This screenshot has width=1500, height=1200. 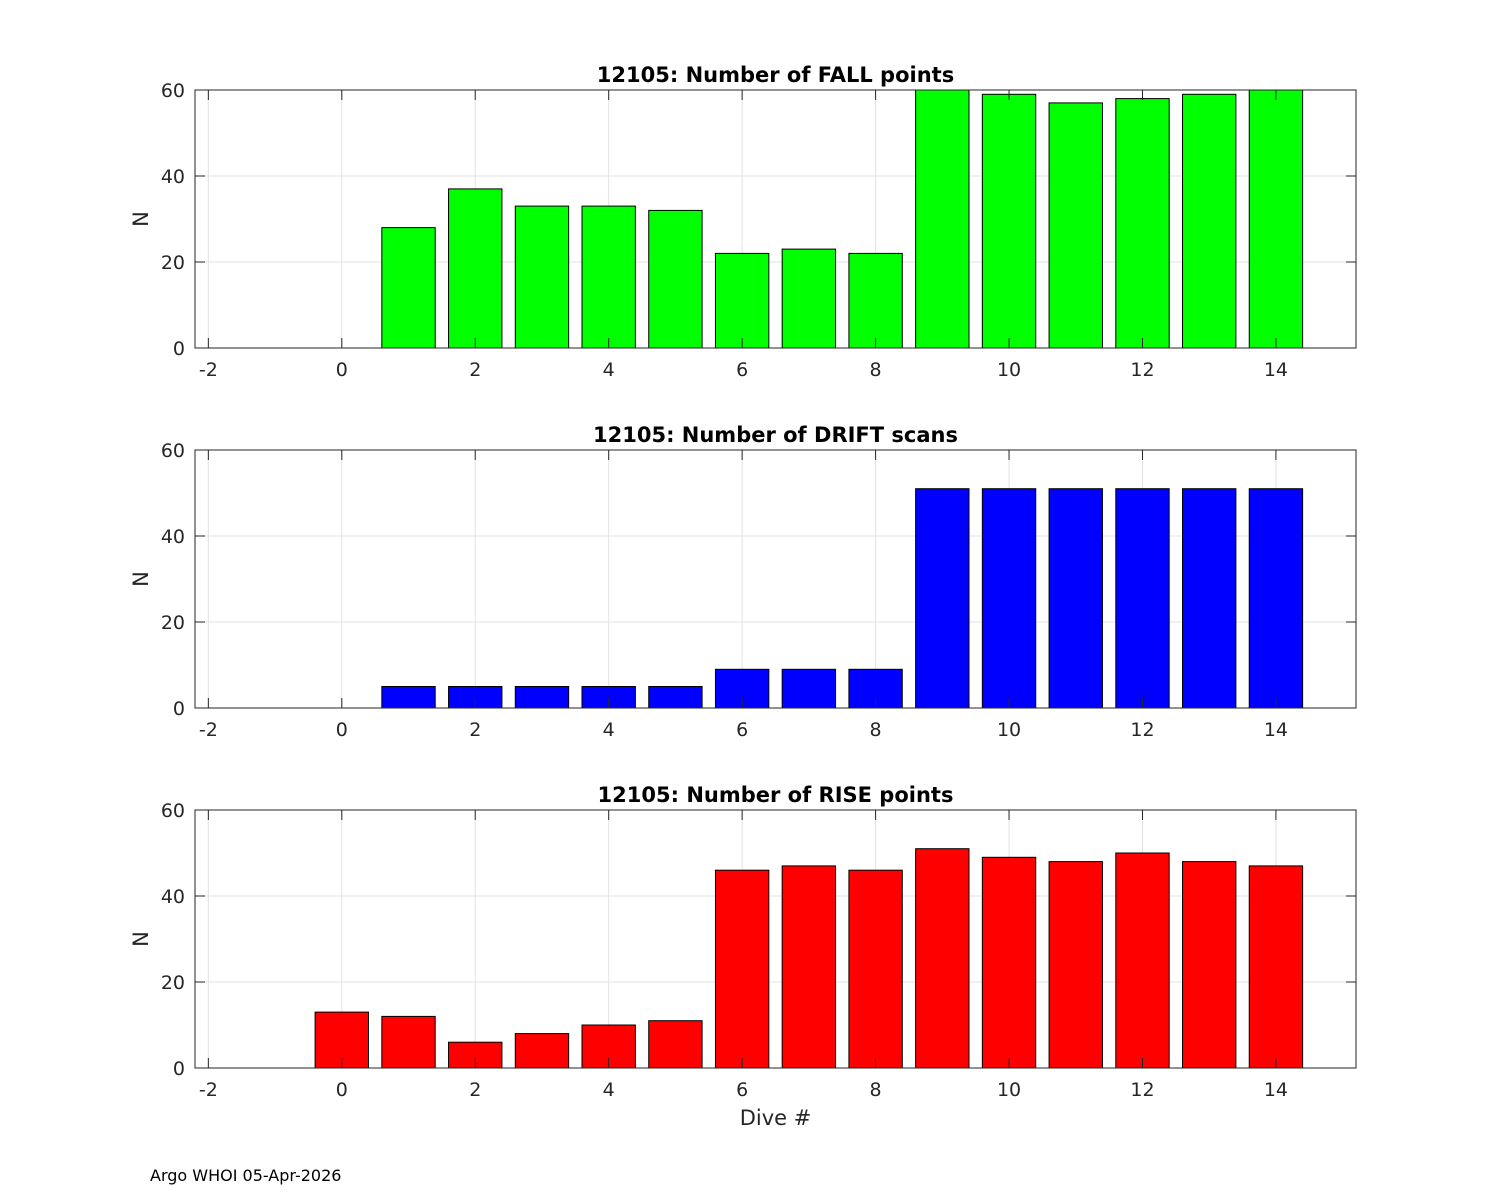 What do you see at coordinates (775, 75) in the screenshot?
I see `chart-title: 12105: Number of FALL points` at bounding box center [775, 75].